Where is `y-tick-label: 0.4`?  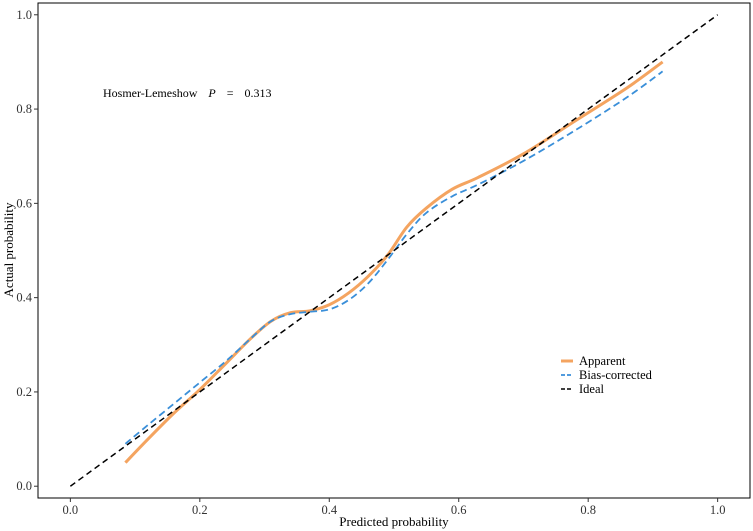 y-tick-label: 0.4 is located at coordinates (24, 298).